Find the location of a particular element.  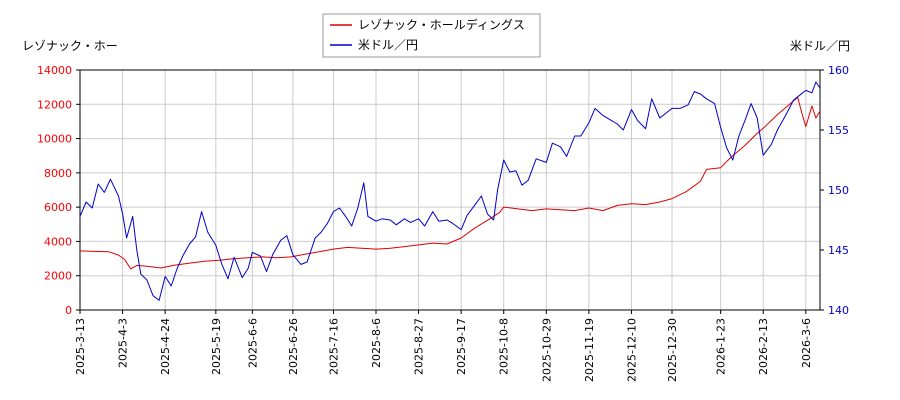

x-tick-label: 2025-10-8 is located at coordinates (504, 346).